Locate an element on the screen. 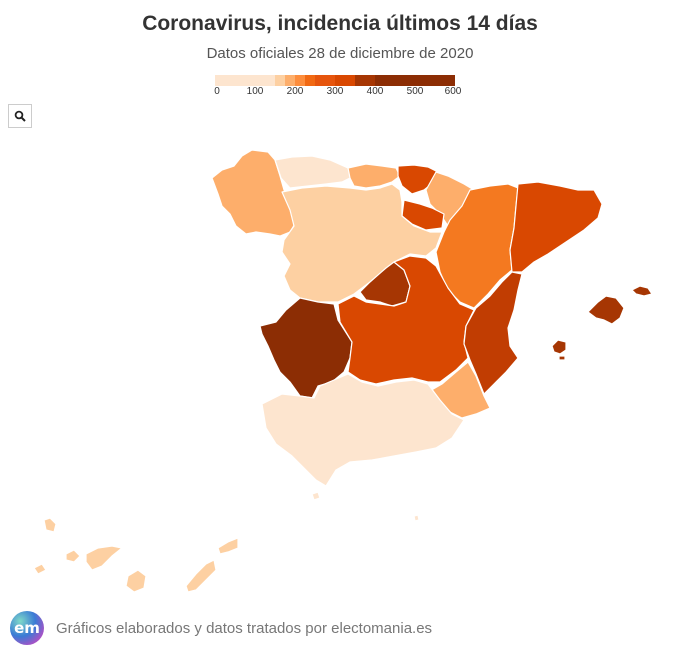  search-button is located at coordinates (20, 116).